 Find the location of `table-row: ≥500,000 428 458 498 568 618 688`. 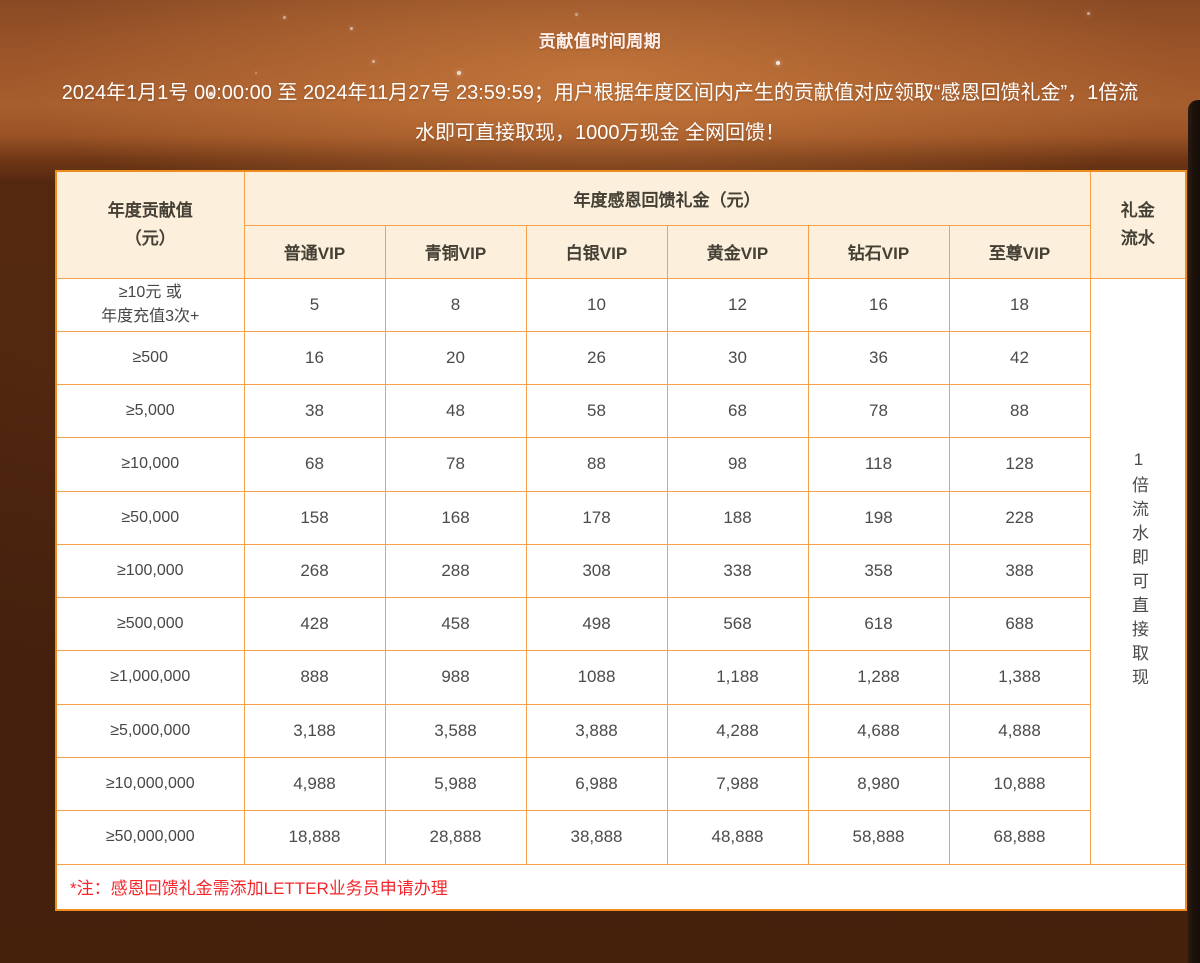

table-row: ≥500,000 428 458 498 568 618 688 is located at coordinates (620, 624).